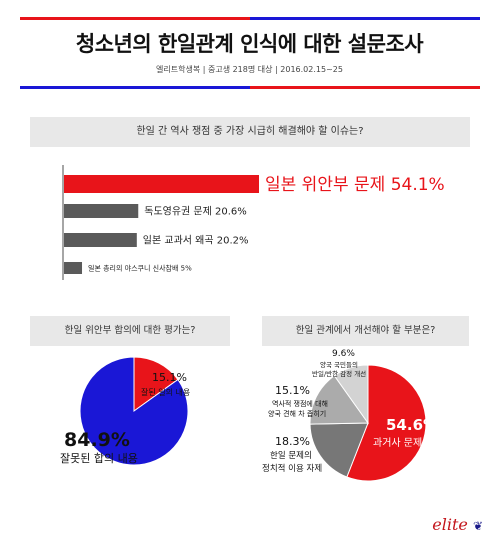 This screenshot has height=544, width=499. Describe the element at coordinates (292, 441) in the screenshot. I see `pie2-value-2: 18.3%` at that location.